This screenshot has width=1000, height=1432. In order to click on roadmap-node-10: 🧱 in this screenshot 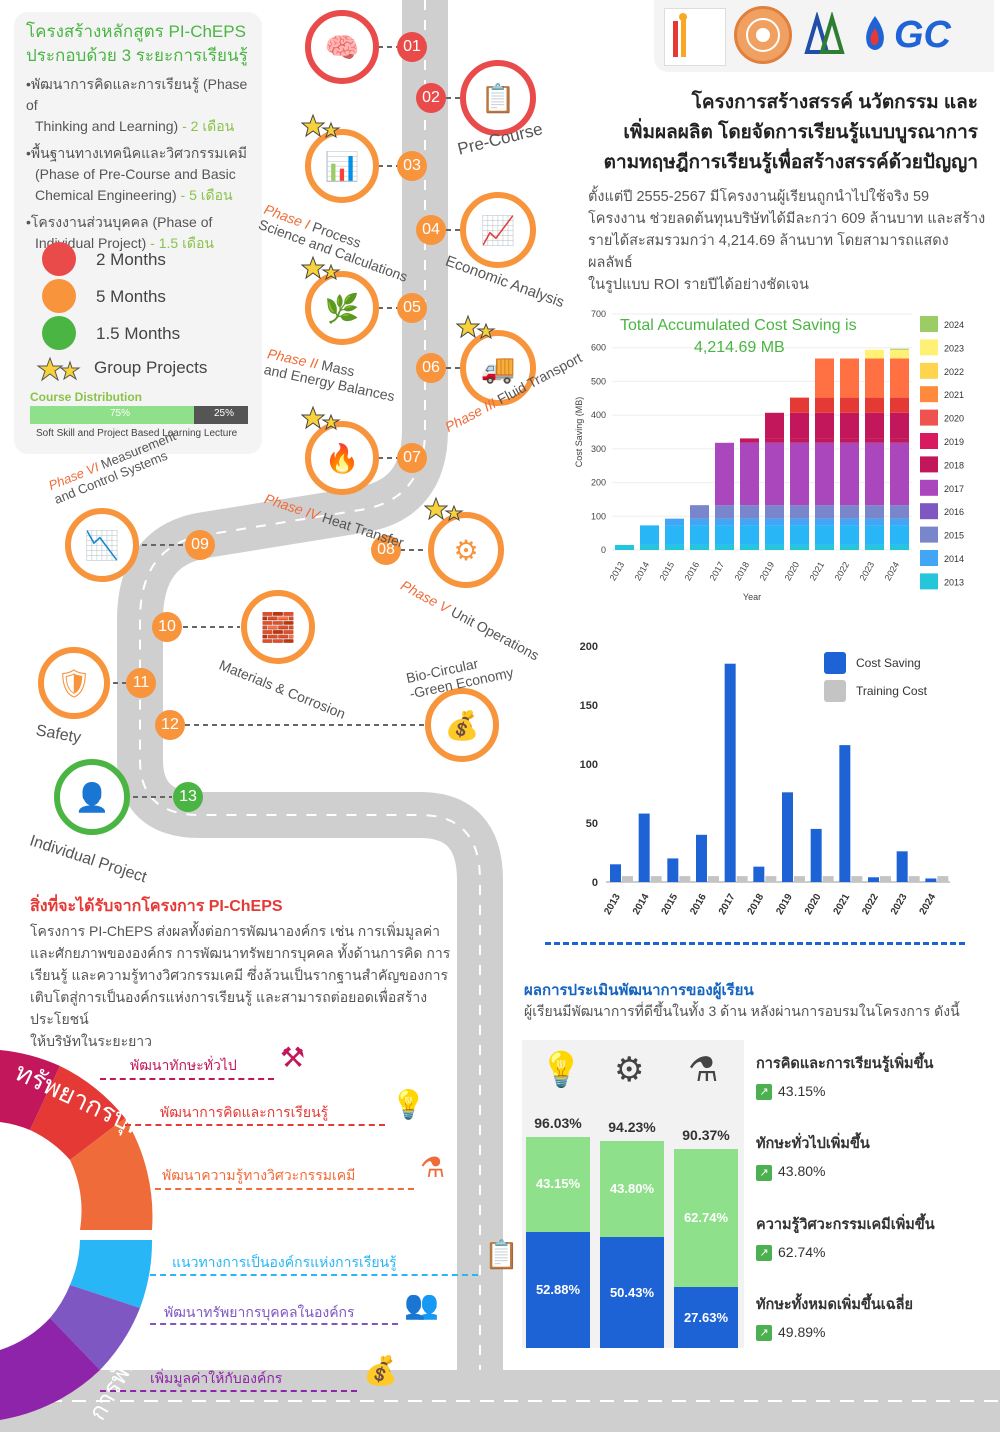, I will do `click(278, 627)`.